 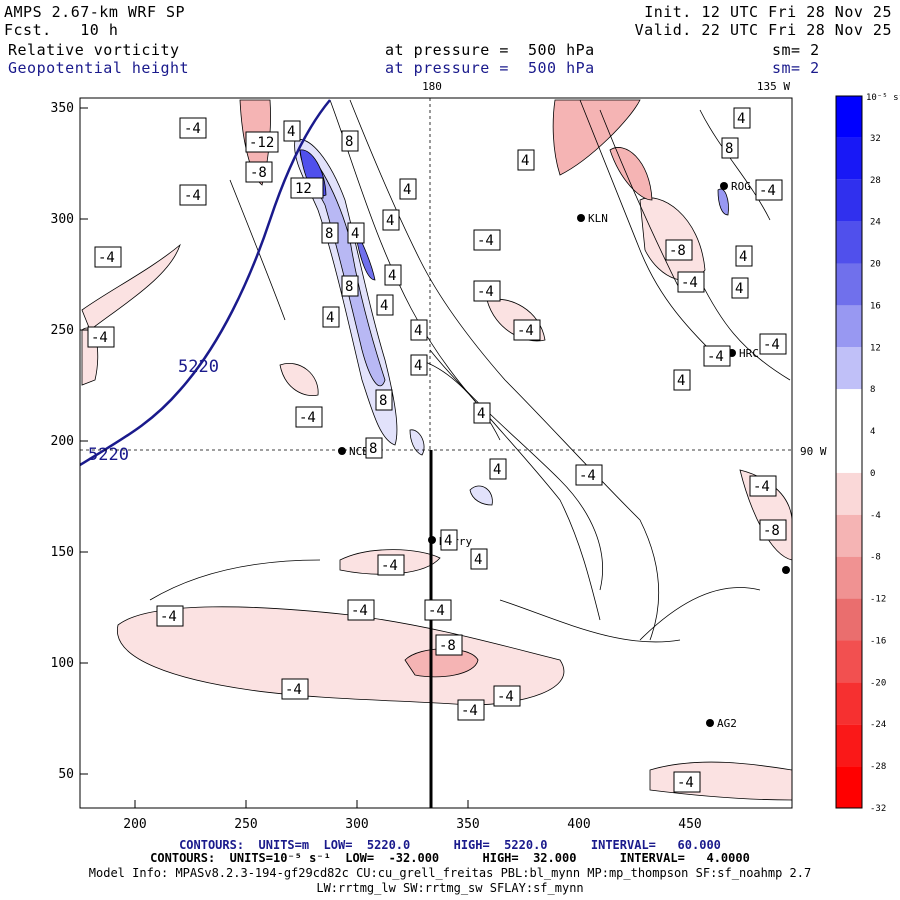 I want to click on negative-top-right, so click(x=596, y=137).